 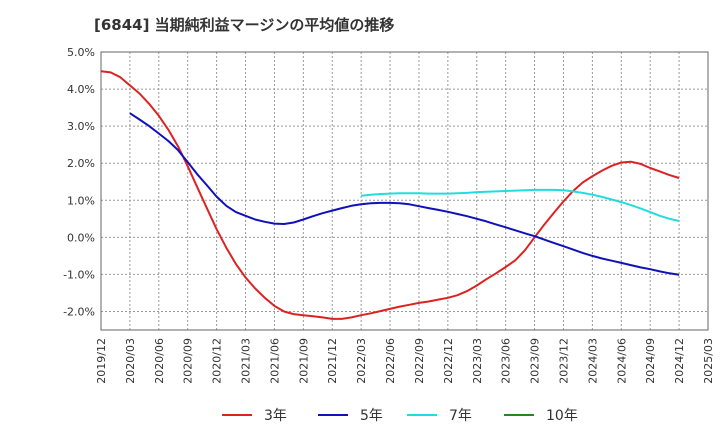 I want to click on legend-label-1: 3年, so click(x=275, y=416).